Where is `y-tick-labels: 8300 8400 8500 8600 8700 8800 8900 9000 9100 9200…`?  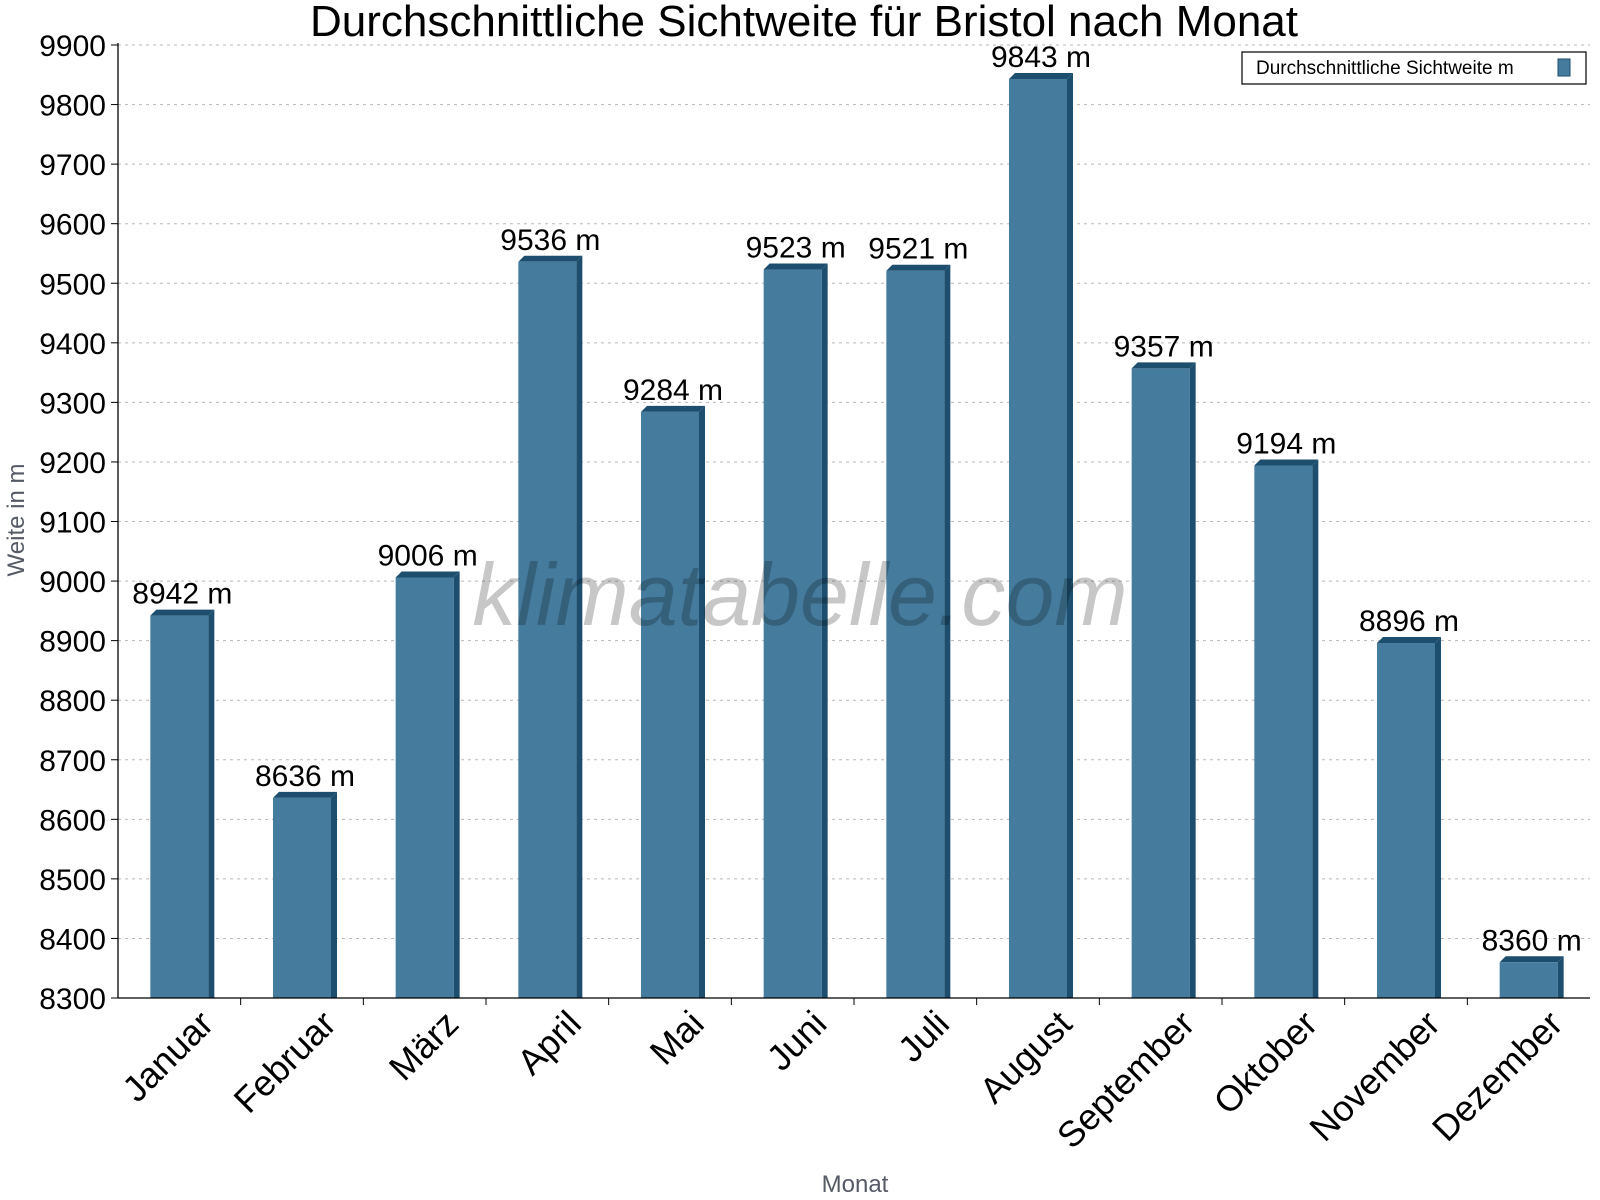
y-tick-labels: 8300 8400 8500 8600 8700 8800 8900 9000 9100 9200… is located at coordinates (72, 523).